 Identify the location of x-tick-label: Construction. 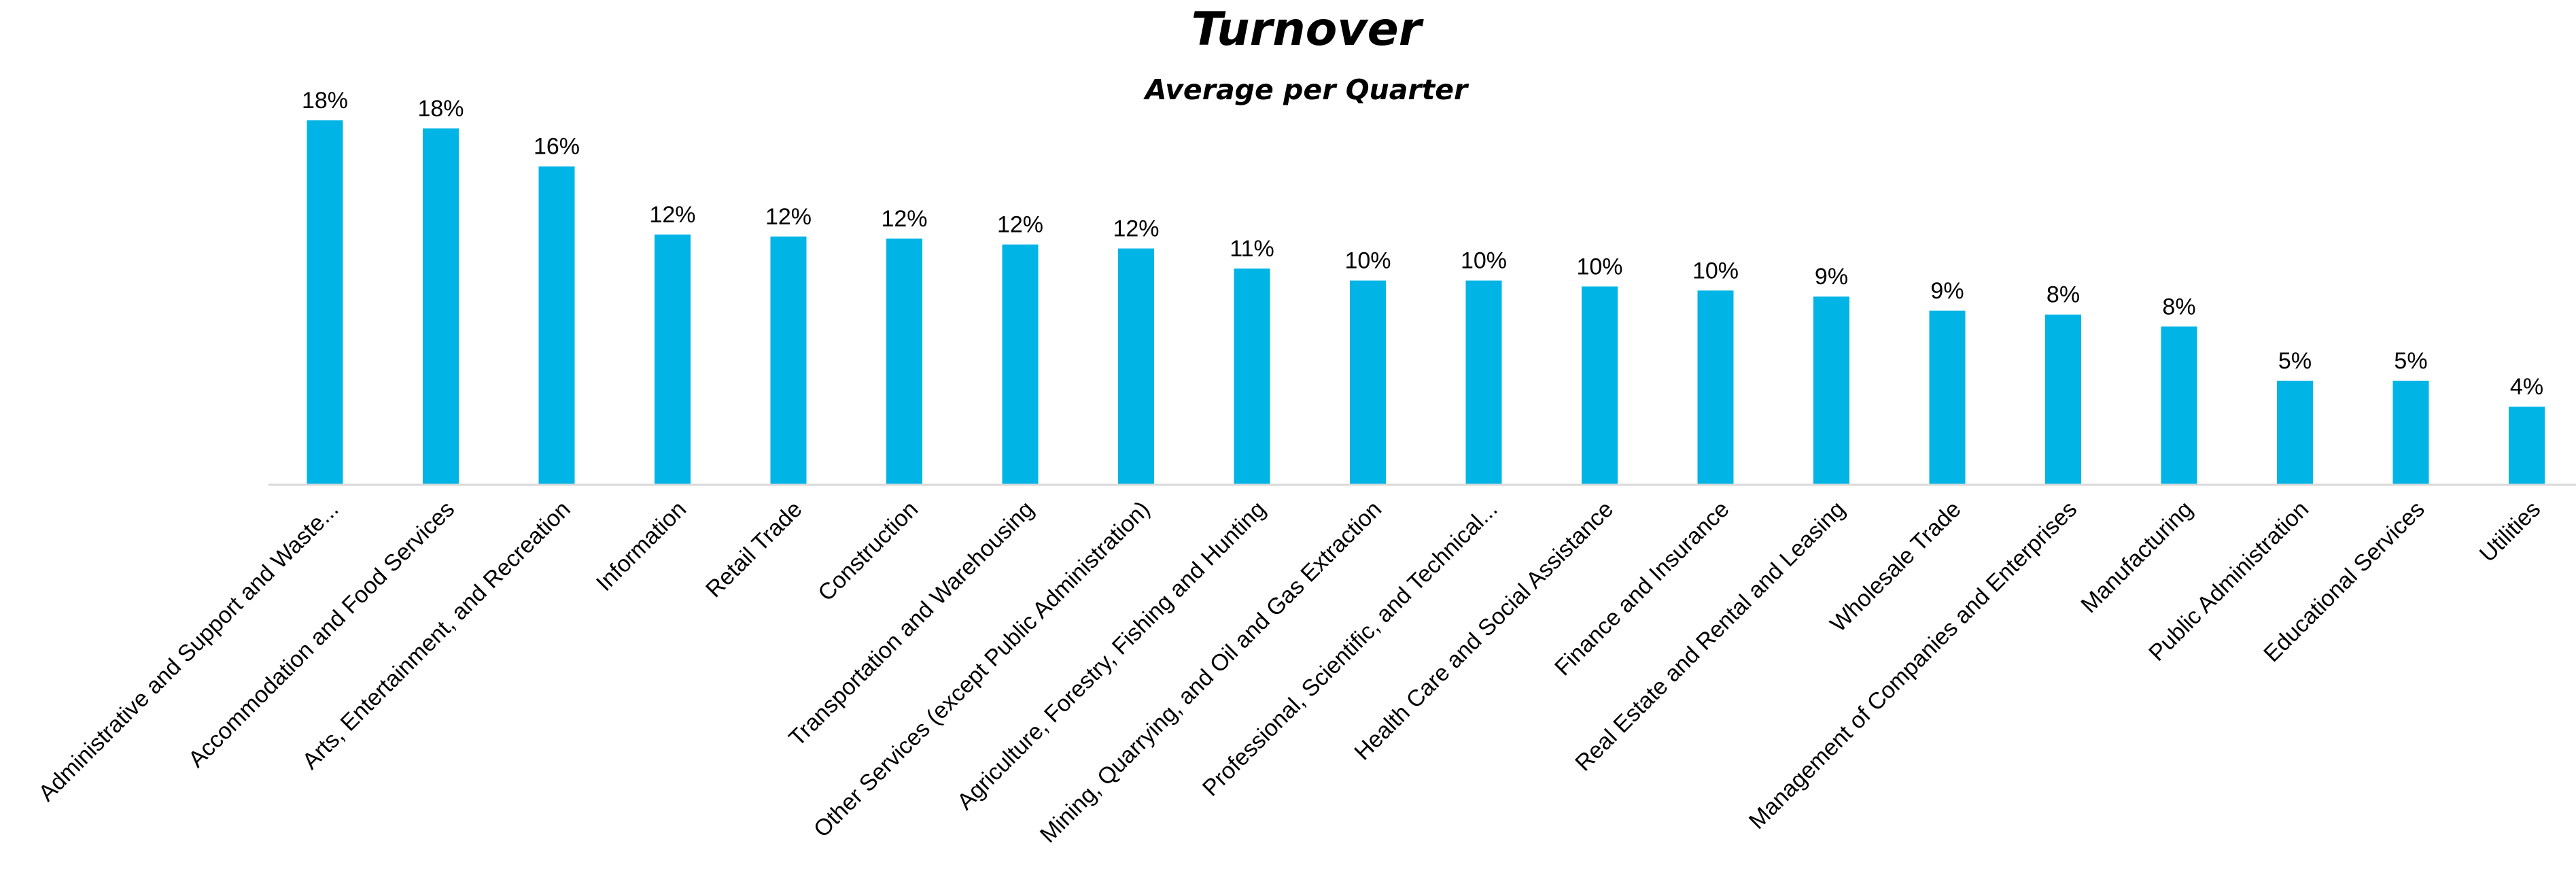
(868, 551).